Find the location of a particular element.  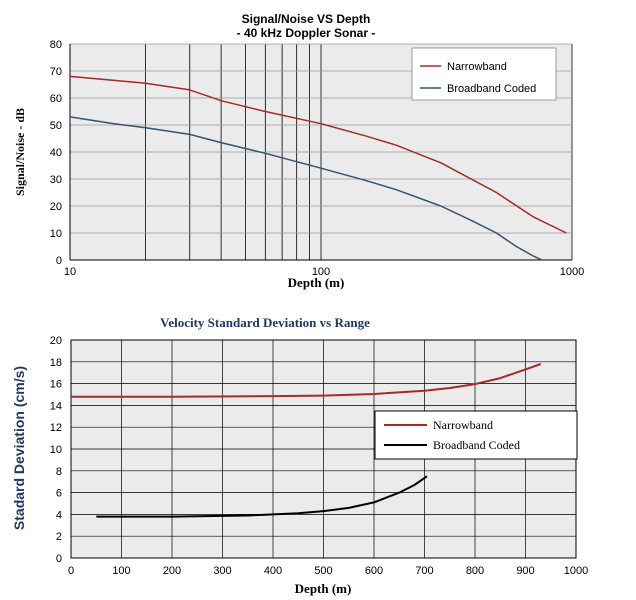

x-axis-label: Depth (m) is located at coordinates (316, 282).